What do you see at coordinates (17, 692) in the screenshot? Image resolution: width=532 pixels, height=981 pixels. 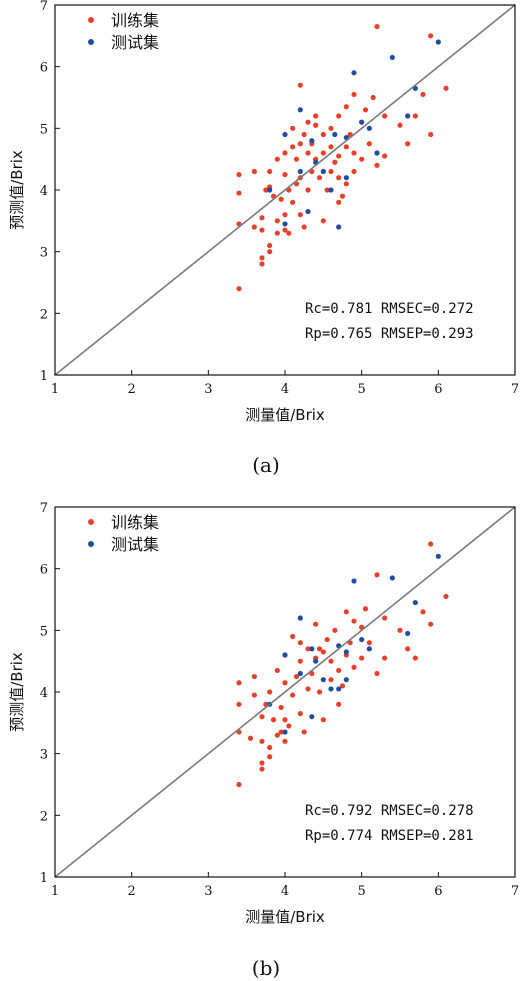 I see `y-axis-label-b: 预测值/Brix` at bounding box center [17, 692].